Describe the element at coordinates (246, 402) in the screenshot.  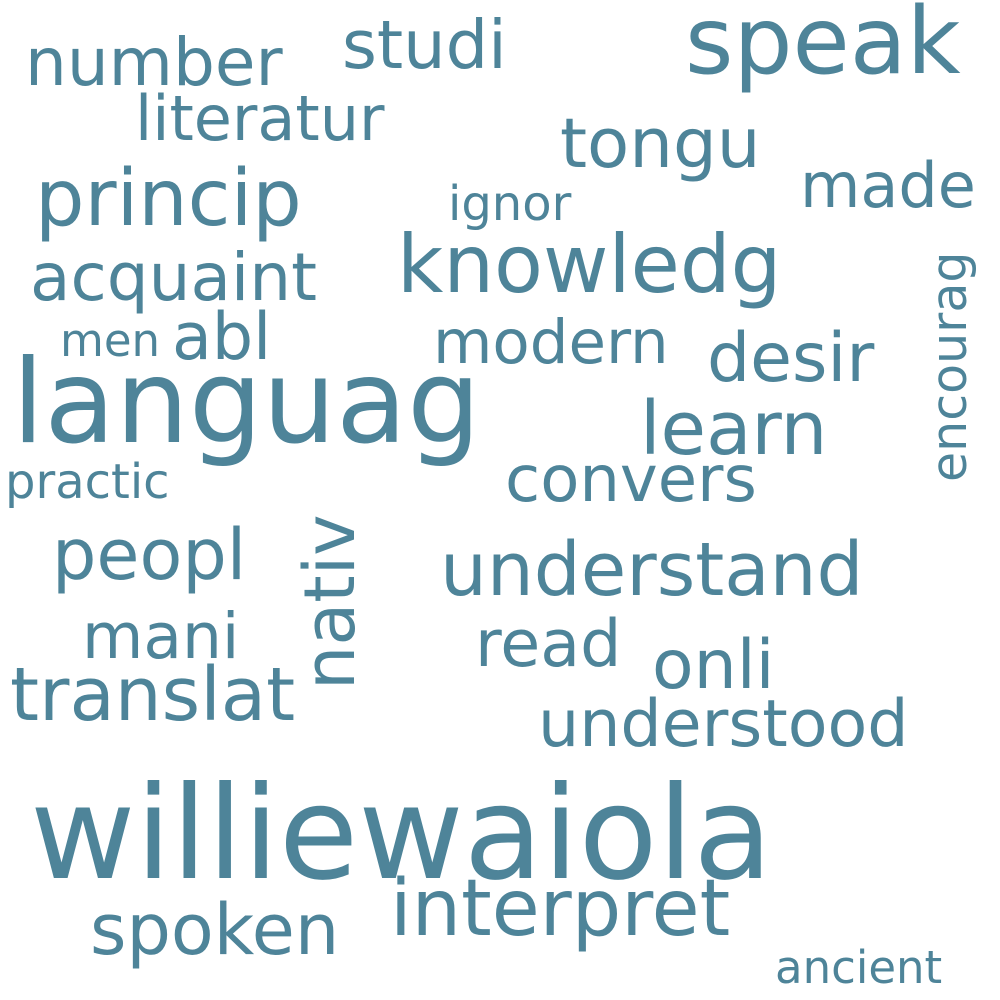
I see `word-languag: languag` at that location.